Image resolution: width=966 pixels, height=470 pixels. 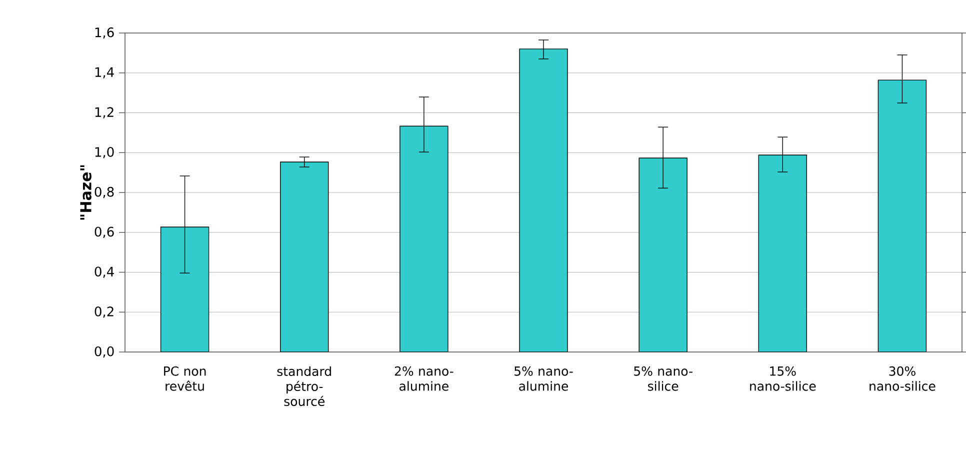 What do you see at coordinates (783, 378) in the screenshot?
I see `x-tick-label: 15% nano-silice` at bounding box center [783, 378].